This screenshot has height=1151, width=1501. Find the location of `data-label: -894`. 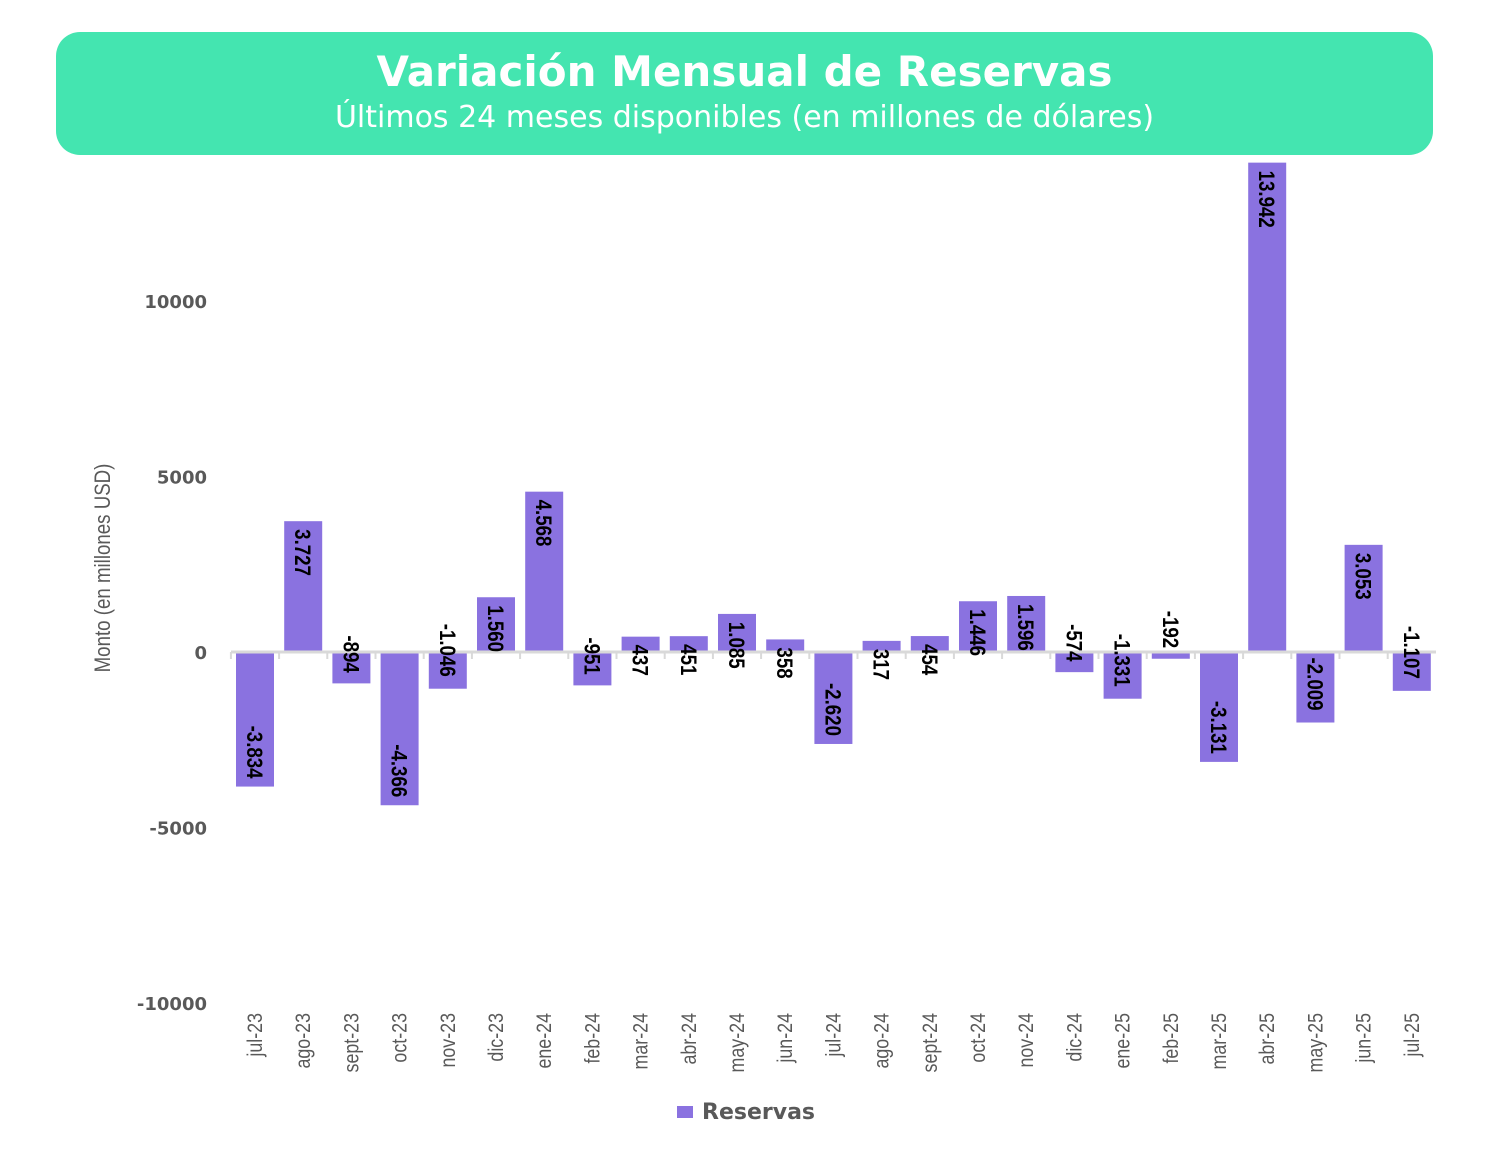

data-label: -894 is located at coordinates (350, 654).